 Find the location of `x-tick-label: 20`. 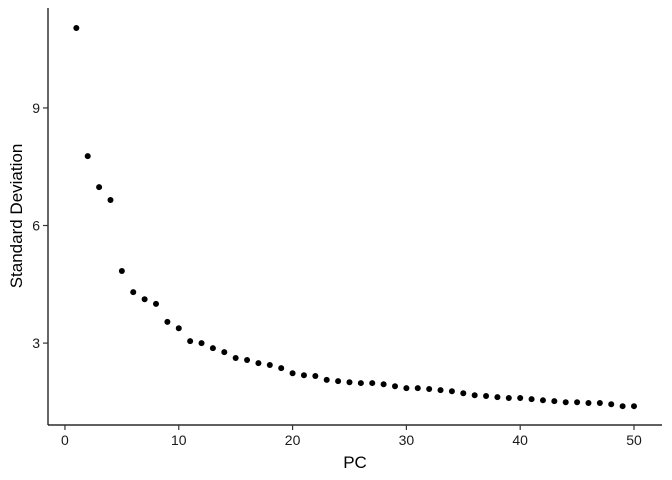

x-tick-label: 20 is located at coordinates (293, 440).